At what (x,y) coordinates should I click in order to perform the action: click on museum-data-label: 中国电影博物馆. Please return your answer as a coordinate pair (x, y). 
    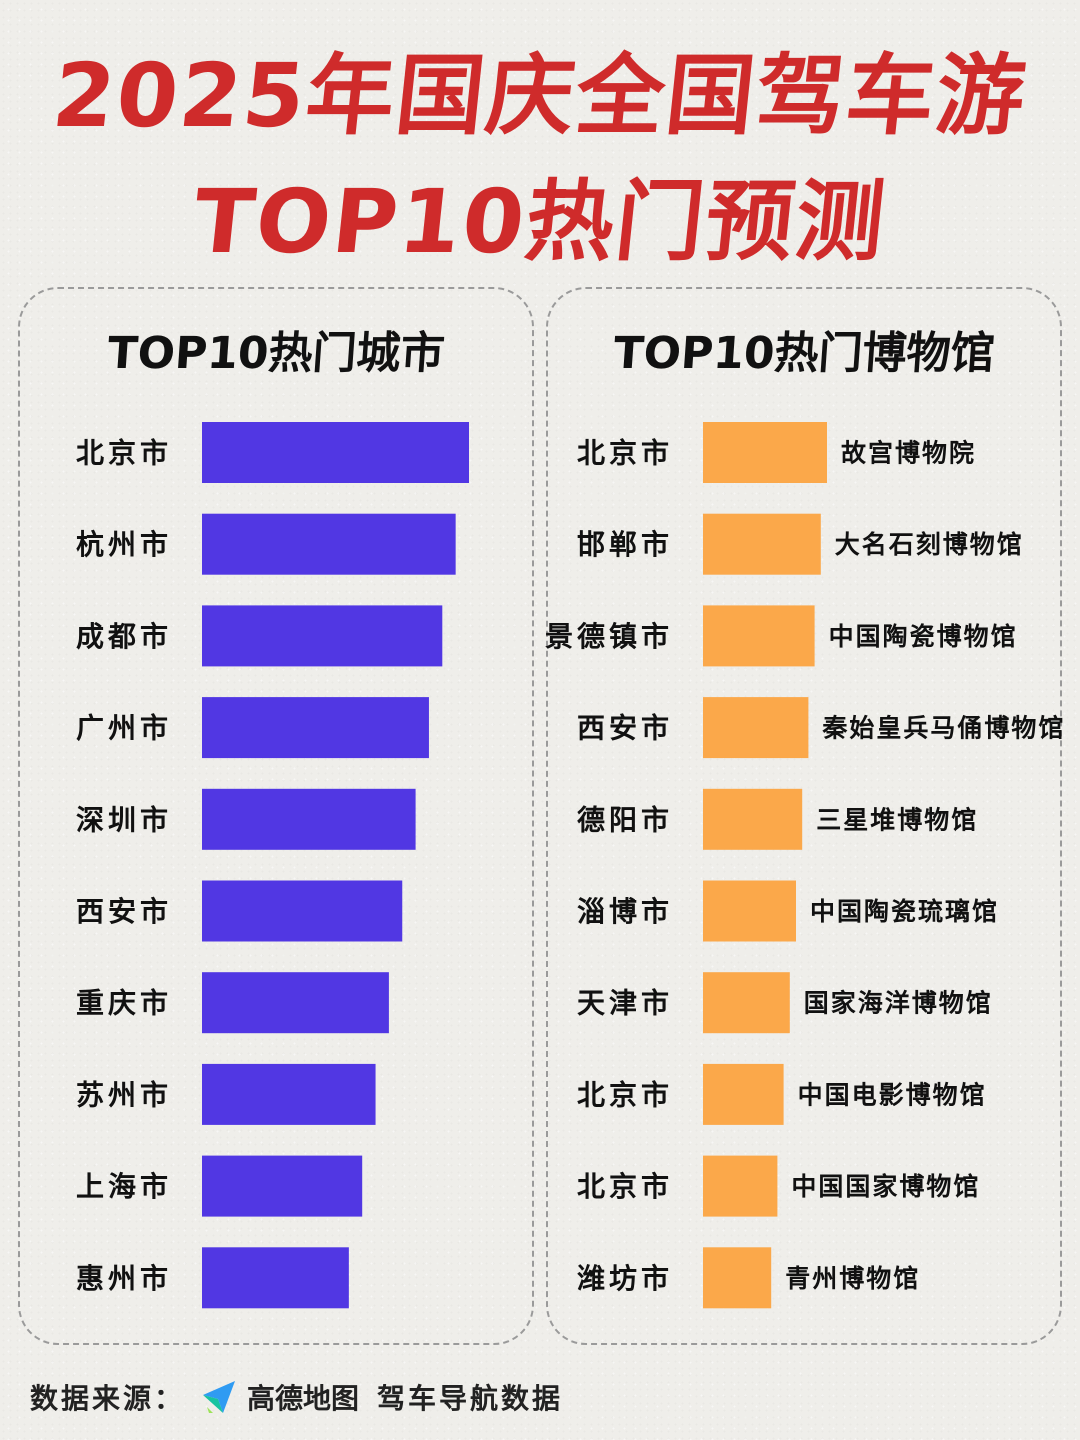
    Looking at the image, I should click on (892, 1094).